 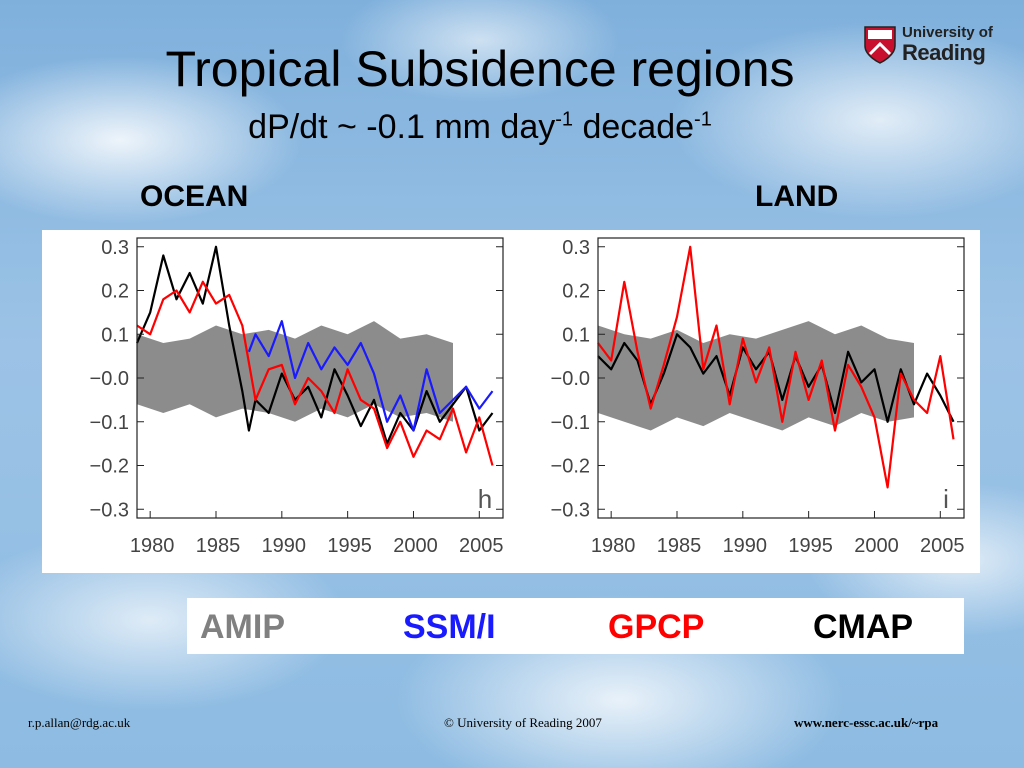 What do you see at coordinates (679, 546) in the screenshot?
I see `chart-2-xtick-label: 1985` at bounding box center [679, 546].